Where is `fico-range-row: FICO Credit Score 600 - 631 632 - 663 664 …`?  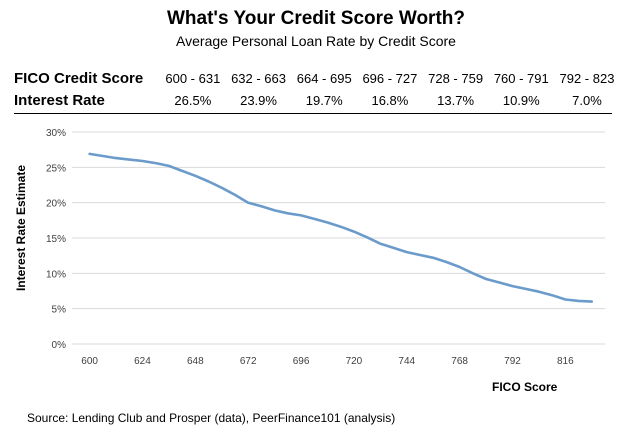 fico-range-row: FICO Credit Score 600 - 631 632 - 663 664 … is located at coordinates (314, 79).